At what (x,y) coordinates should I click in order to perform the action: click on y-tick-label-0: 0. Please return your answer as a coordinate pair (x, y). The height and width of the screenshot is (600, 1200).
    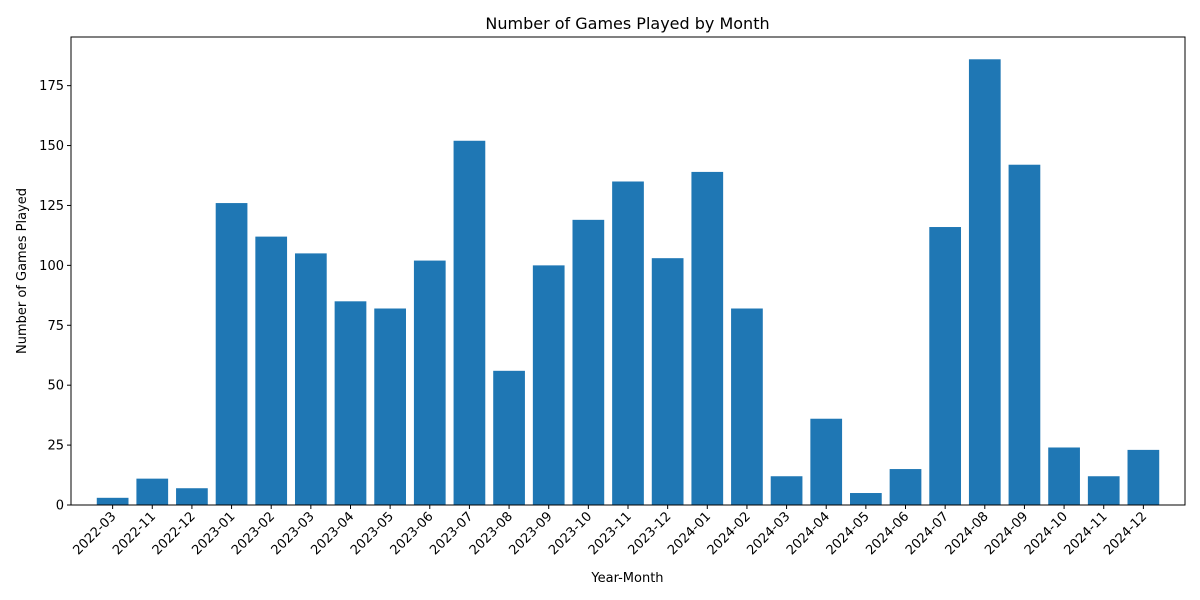
    Looking at the image, I should click on (60, 506).